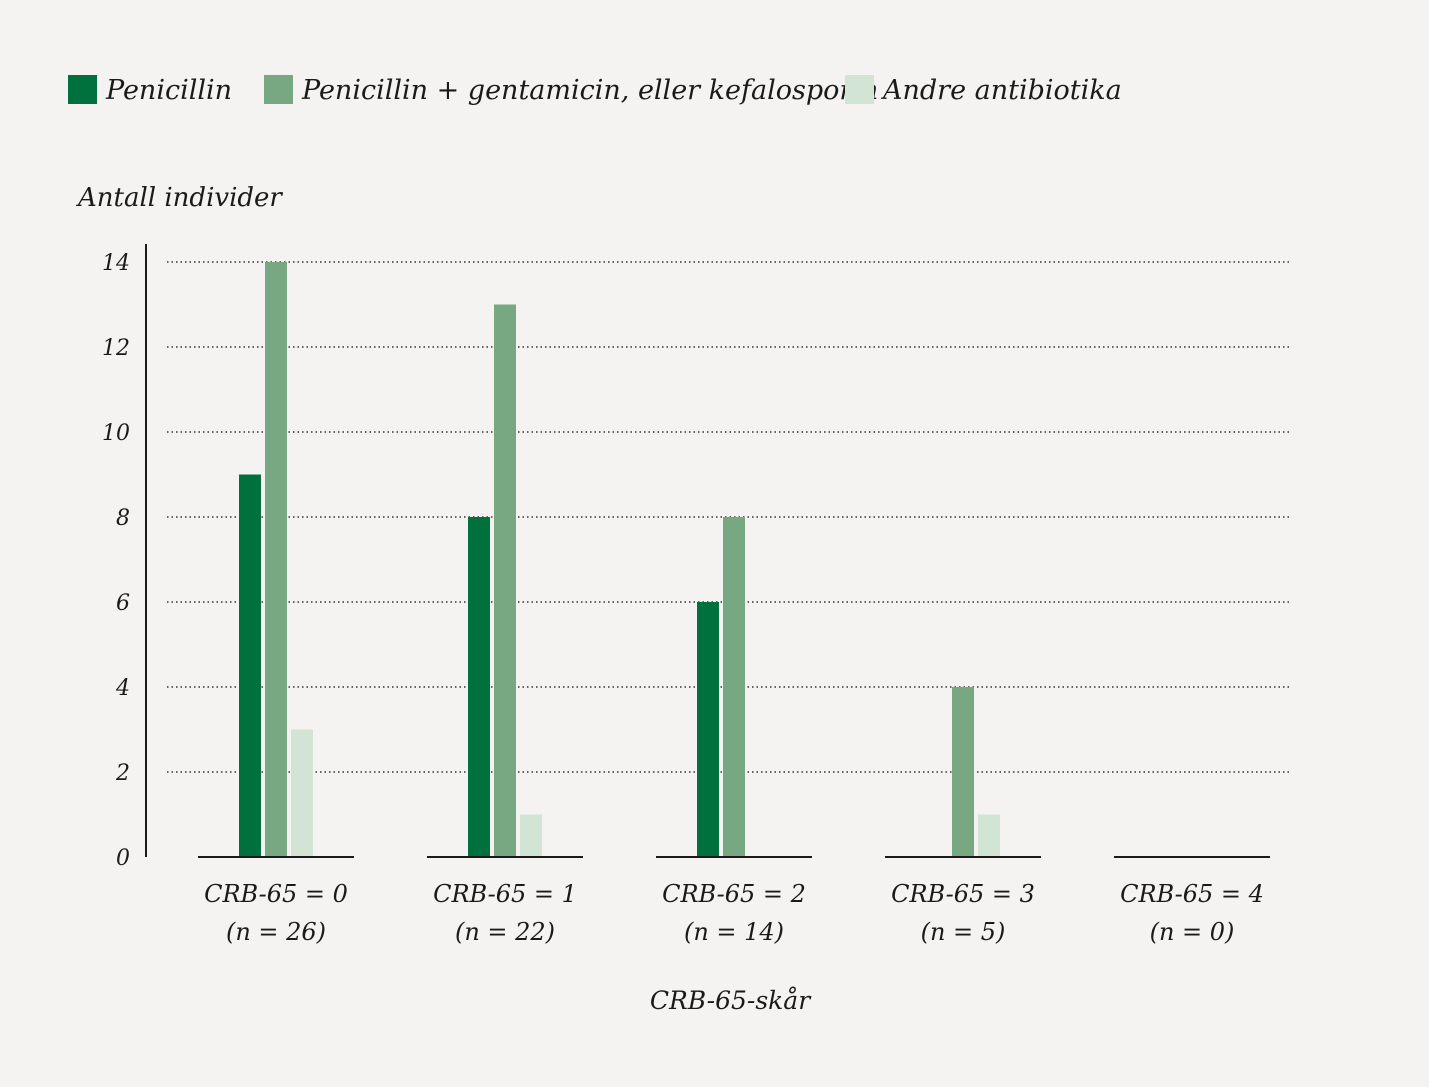 The image size is (1429, 1087). Describe the element at coordinates (1192, 932) in the screenshot. I see `x-tick-sublabel: (n = 0)` at that location.